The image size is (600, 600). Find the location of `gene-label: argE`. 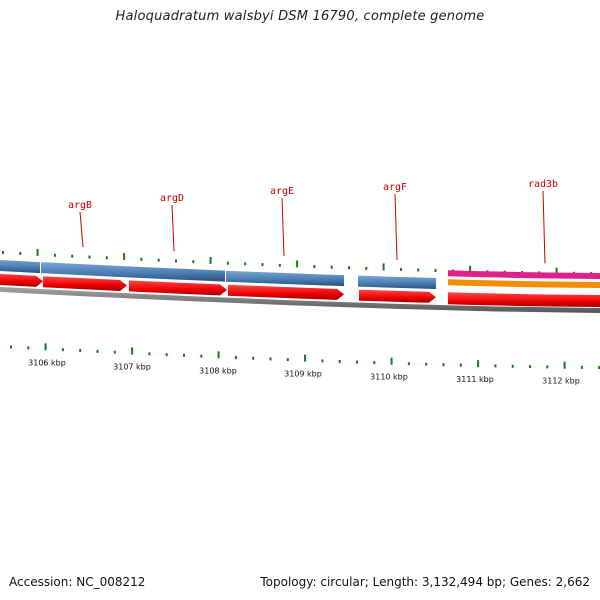

gene-label: argE is located at coordinates (282, 191).